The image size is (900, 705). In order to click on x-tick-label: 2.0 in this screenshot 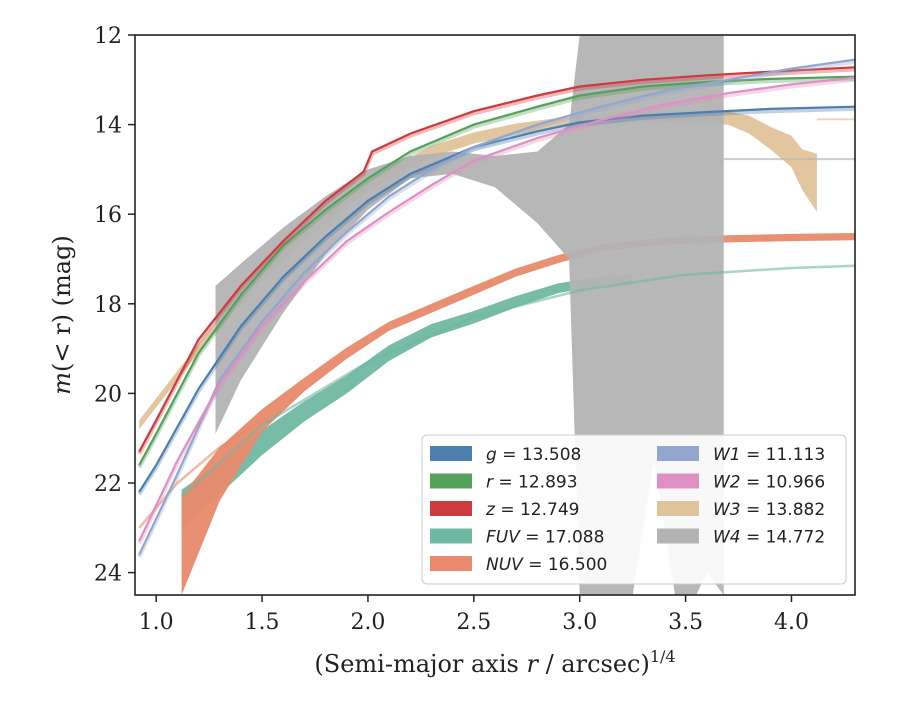, I will do `click(367, 622)`.